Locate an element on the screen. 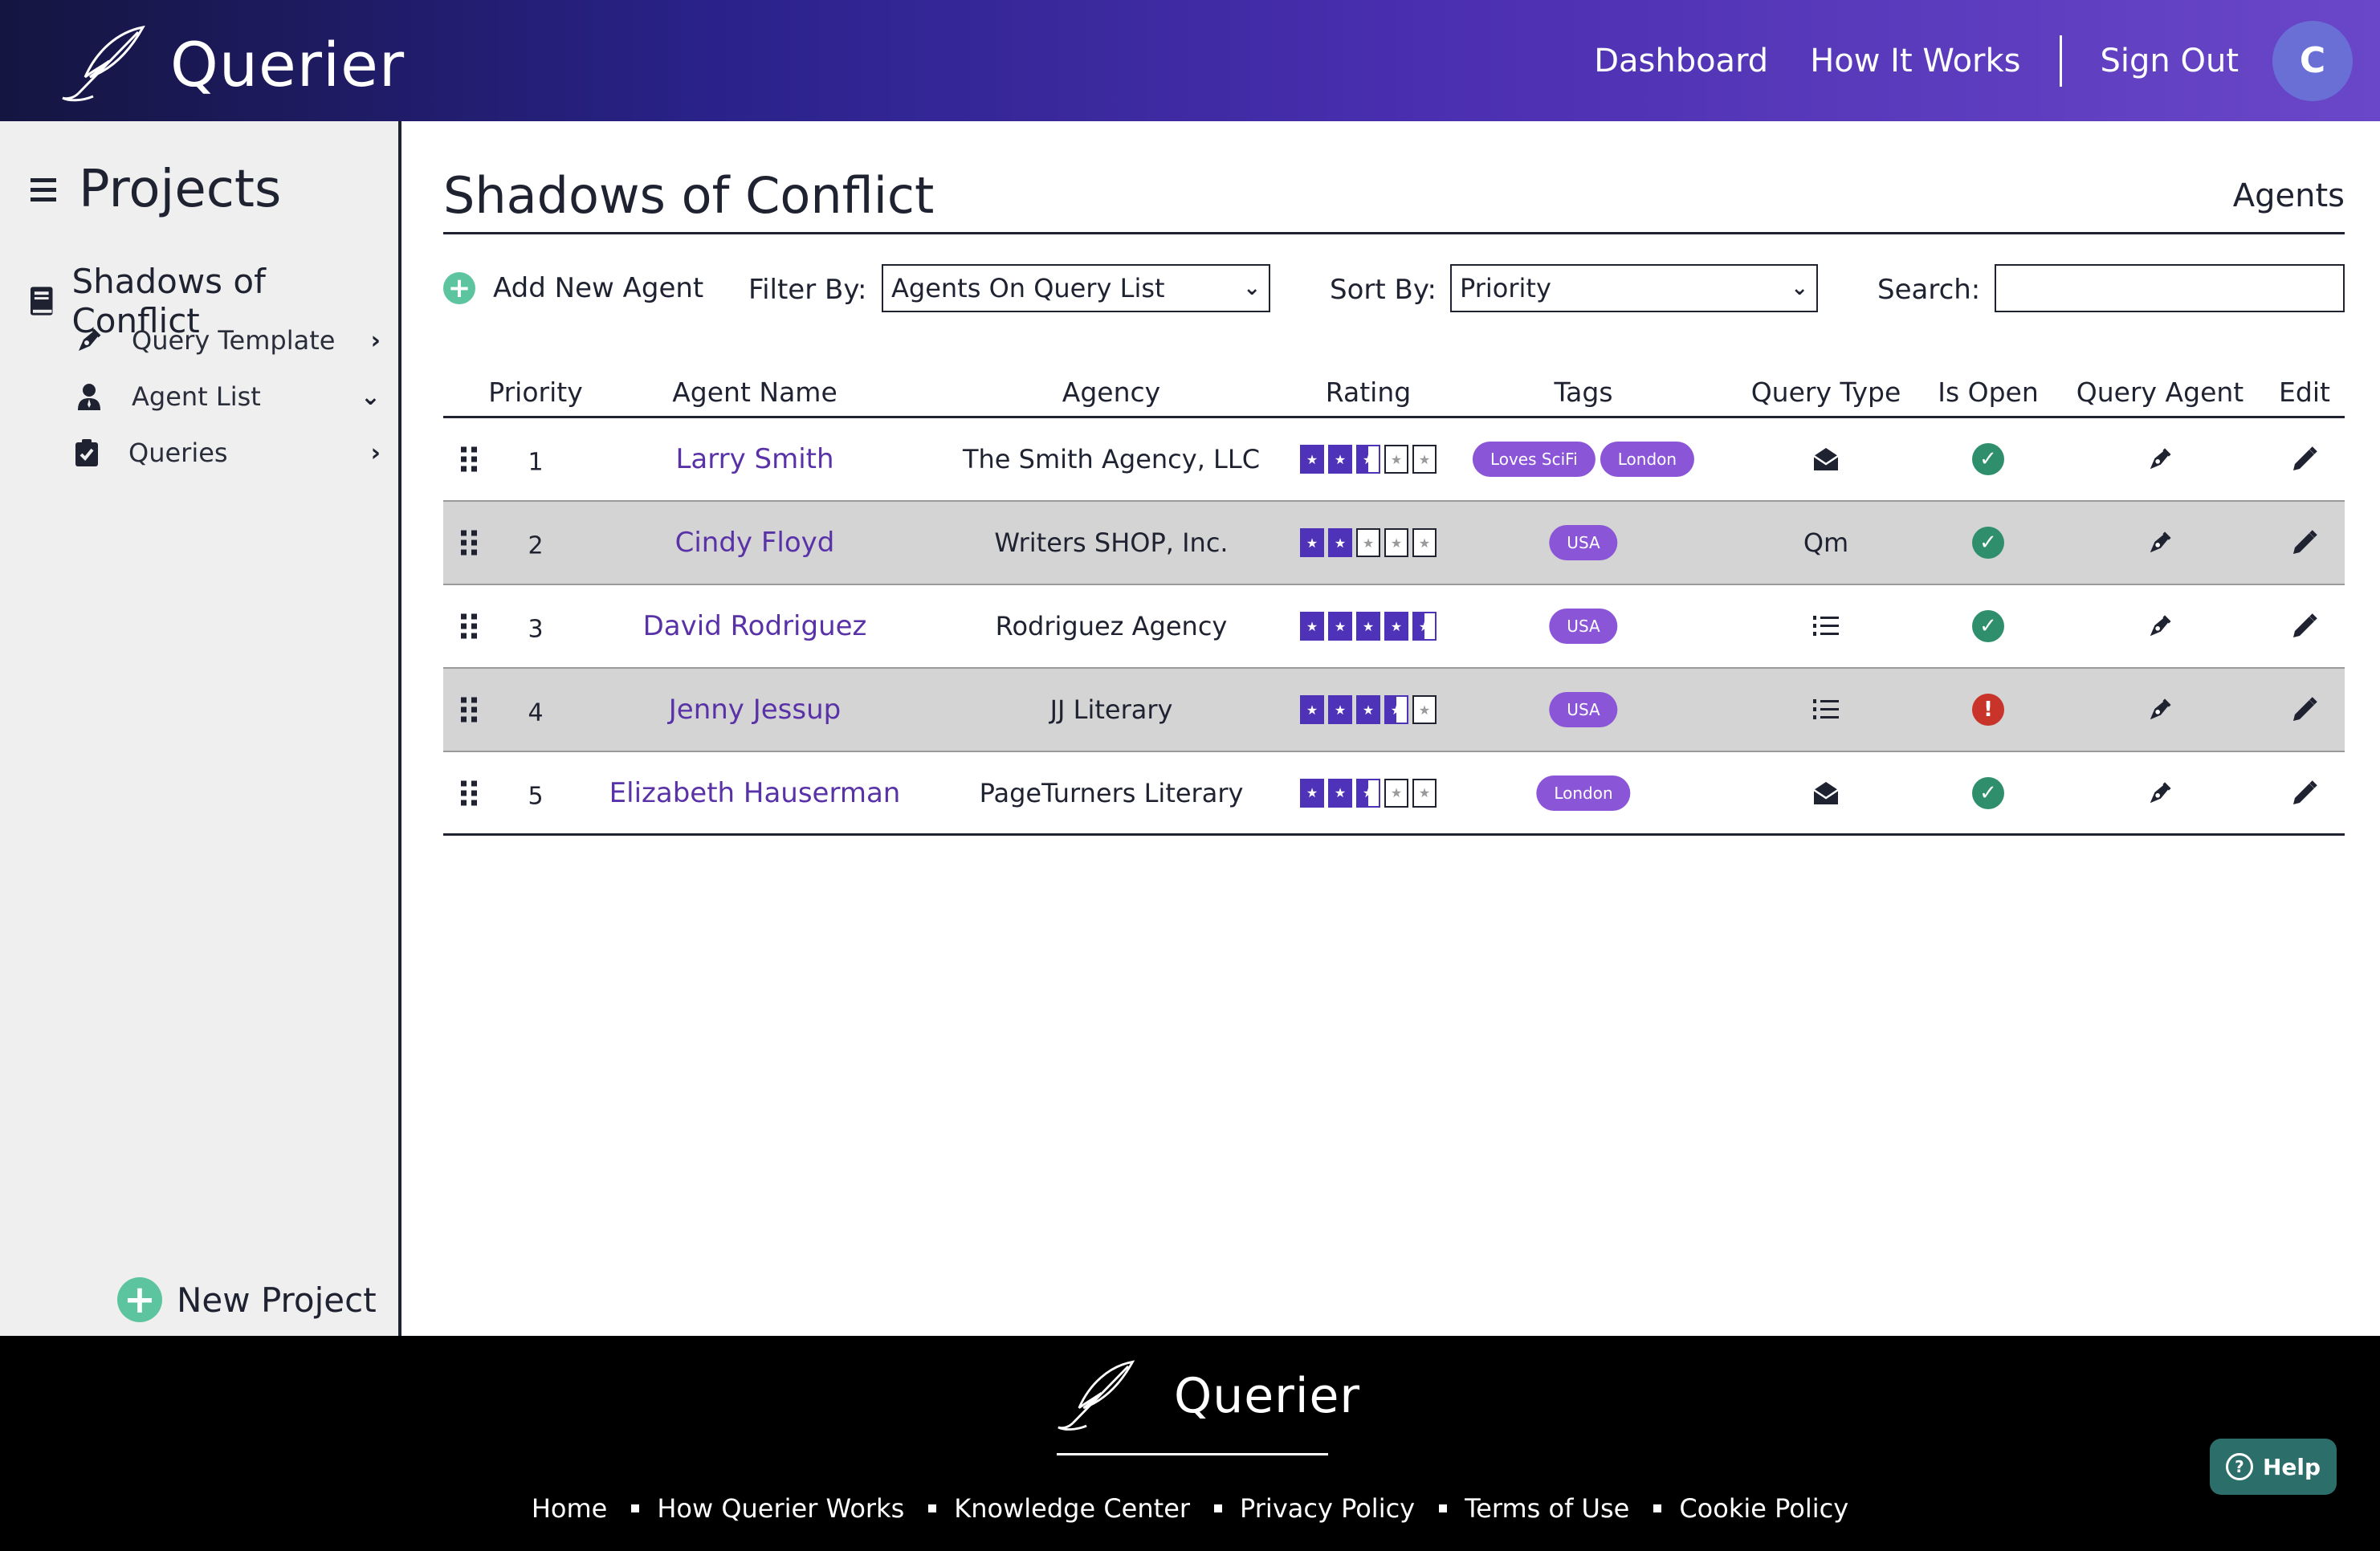 Image resolution: width=2380 pixels, height=1551 pixels. app-name: Querier is located at coordinates (288, 64).